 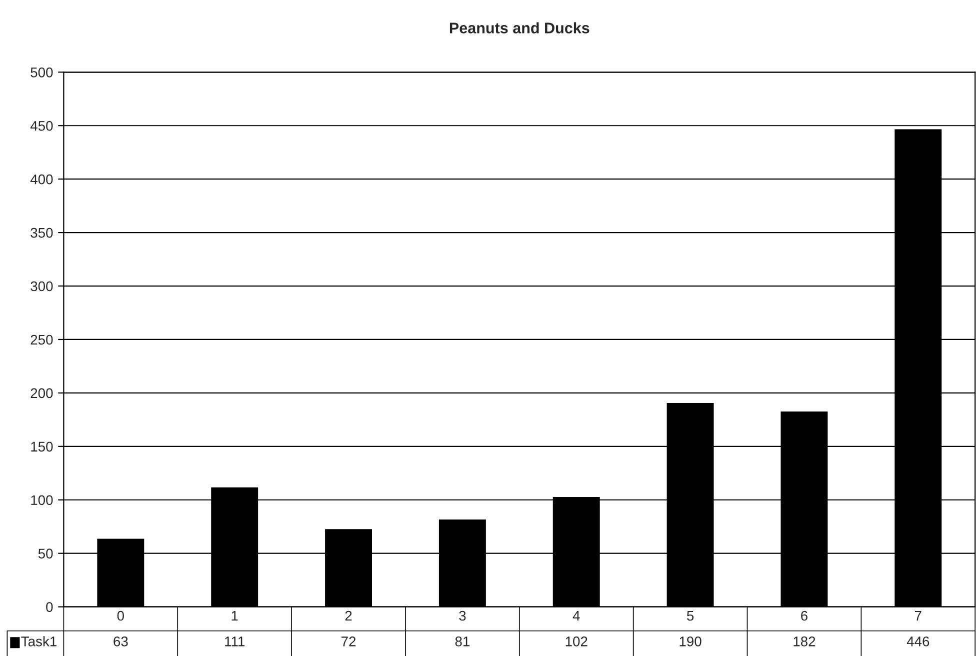 What do you see at coordinates (49, 607) in the screenshot?
I see `y-tick-label: 0` at bounding box center [49, 607].